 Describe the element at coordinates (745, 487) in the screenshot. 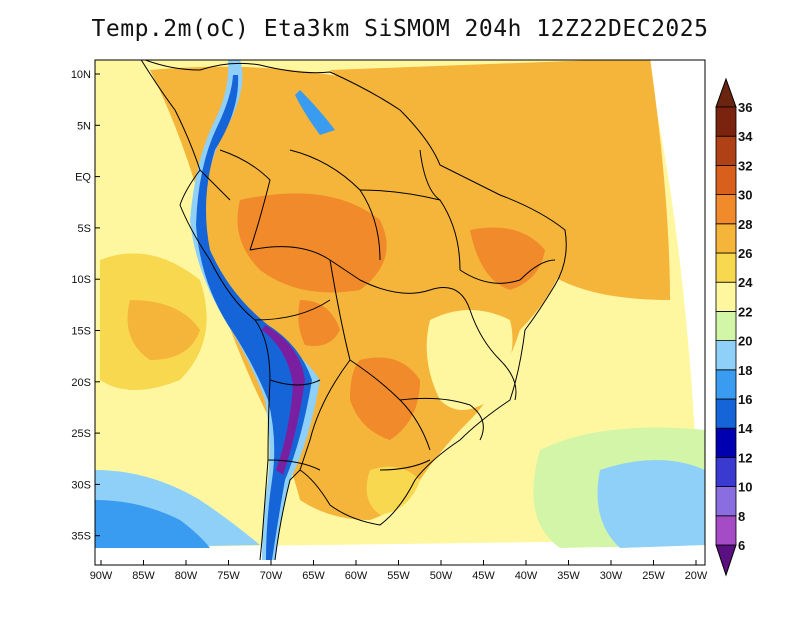

I see `colorbar-level-label: 10` at that location.